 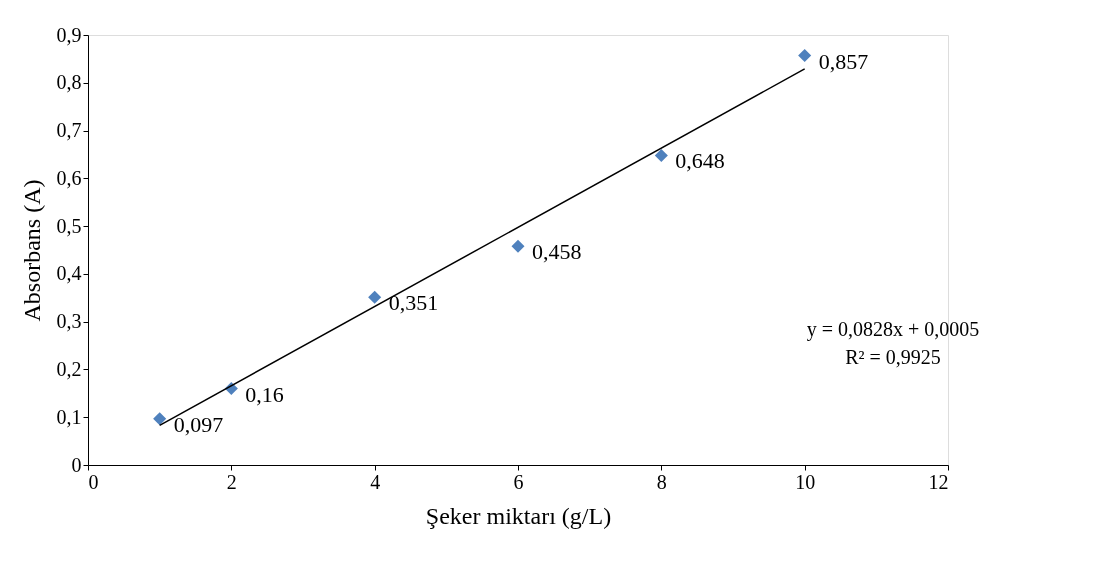 I want to click on data-label: 0,097, so click(x=198, y=424).